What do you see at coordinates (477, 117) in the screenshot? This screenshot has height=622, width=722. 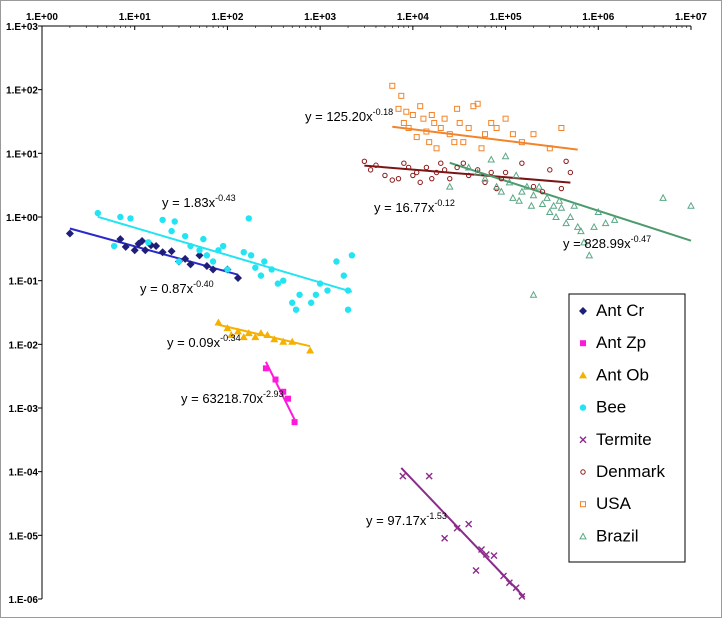 I see `series-usa` at bounding box center [477, 117].